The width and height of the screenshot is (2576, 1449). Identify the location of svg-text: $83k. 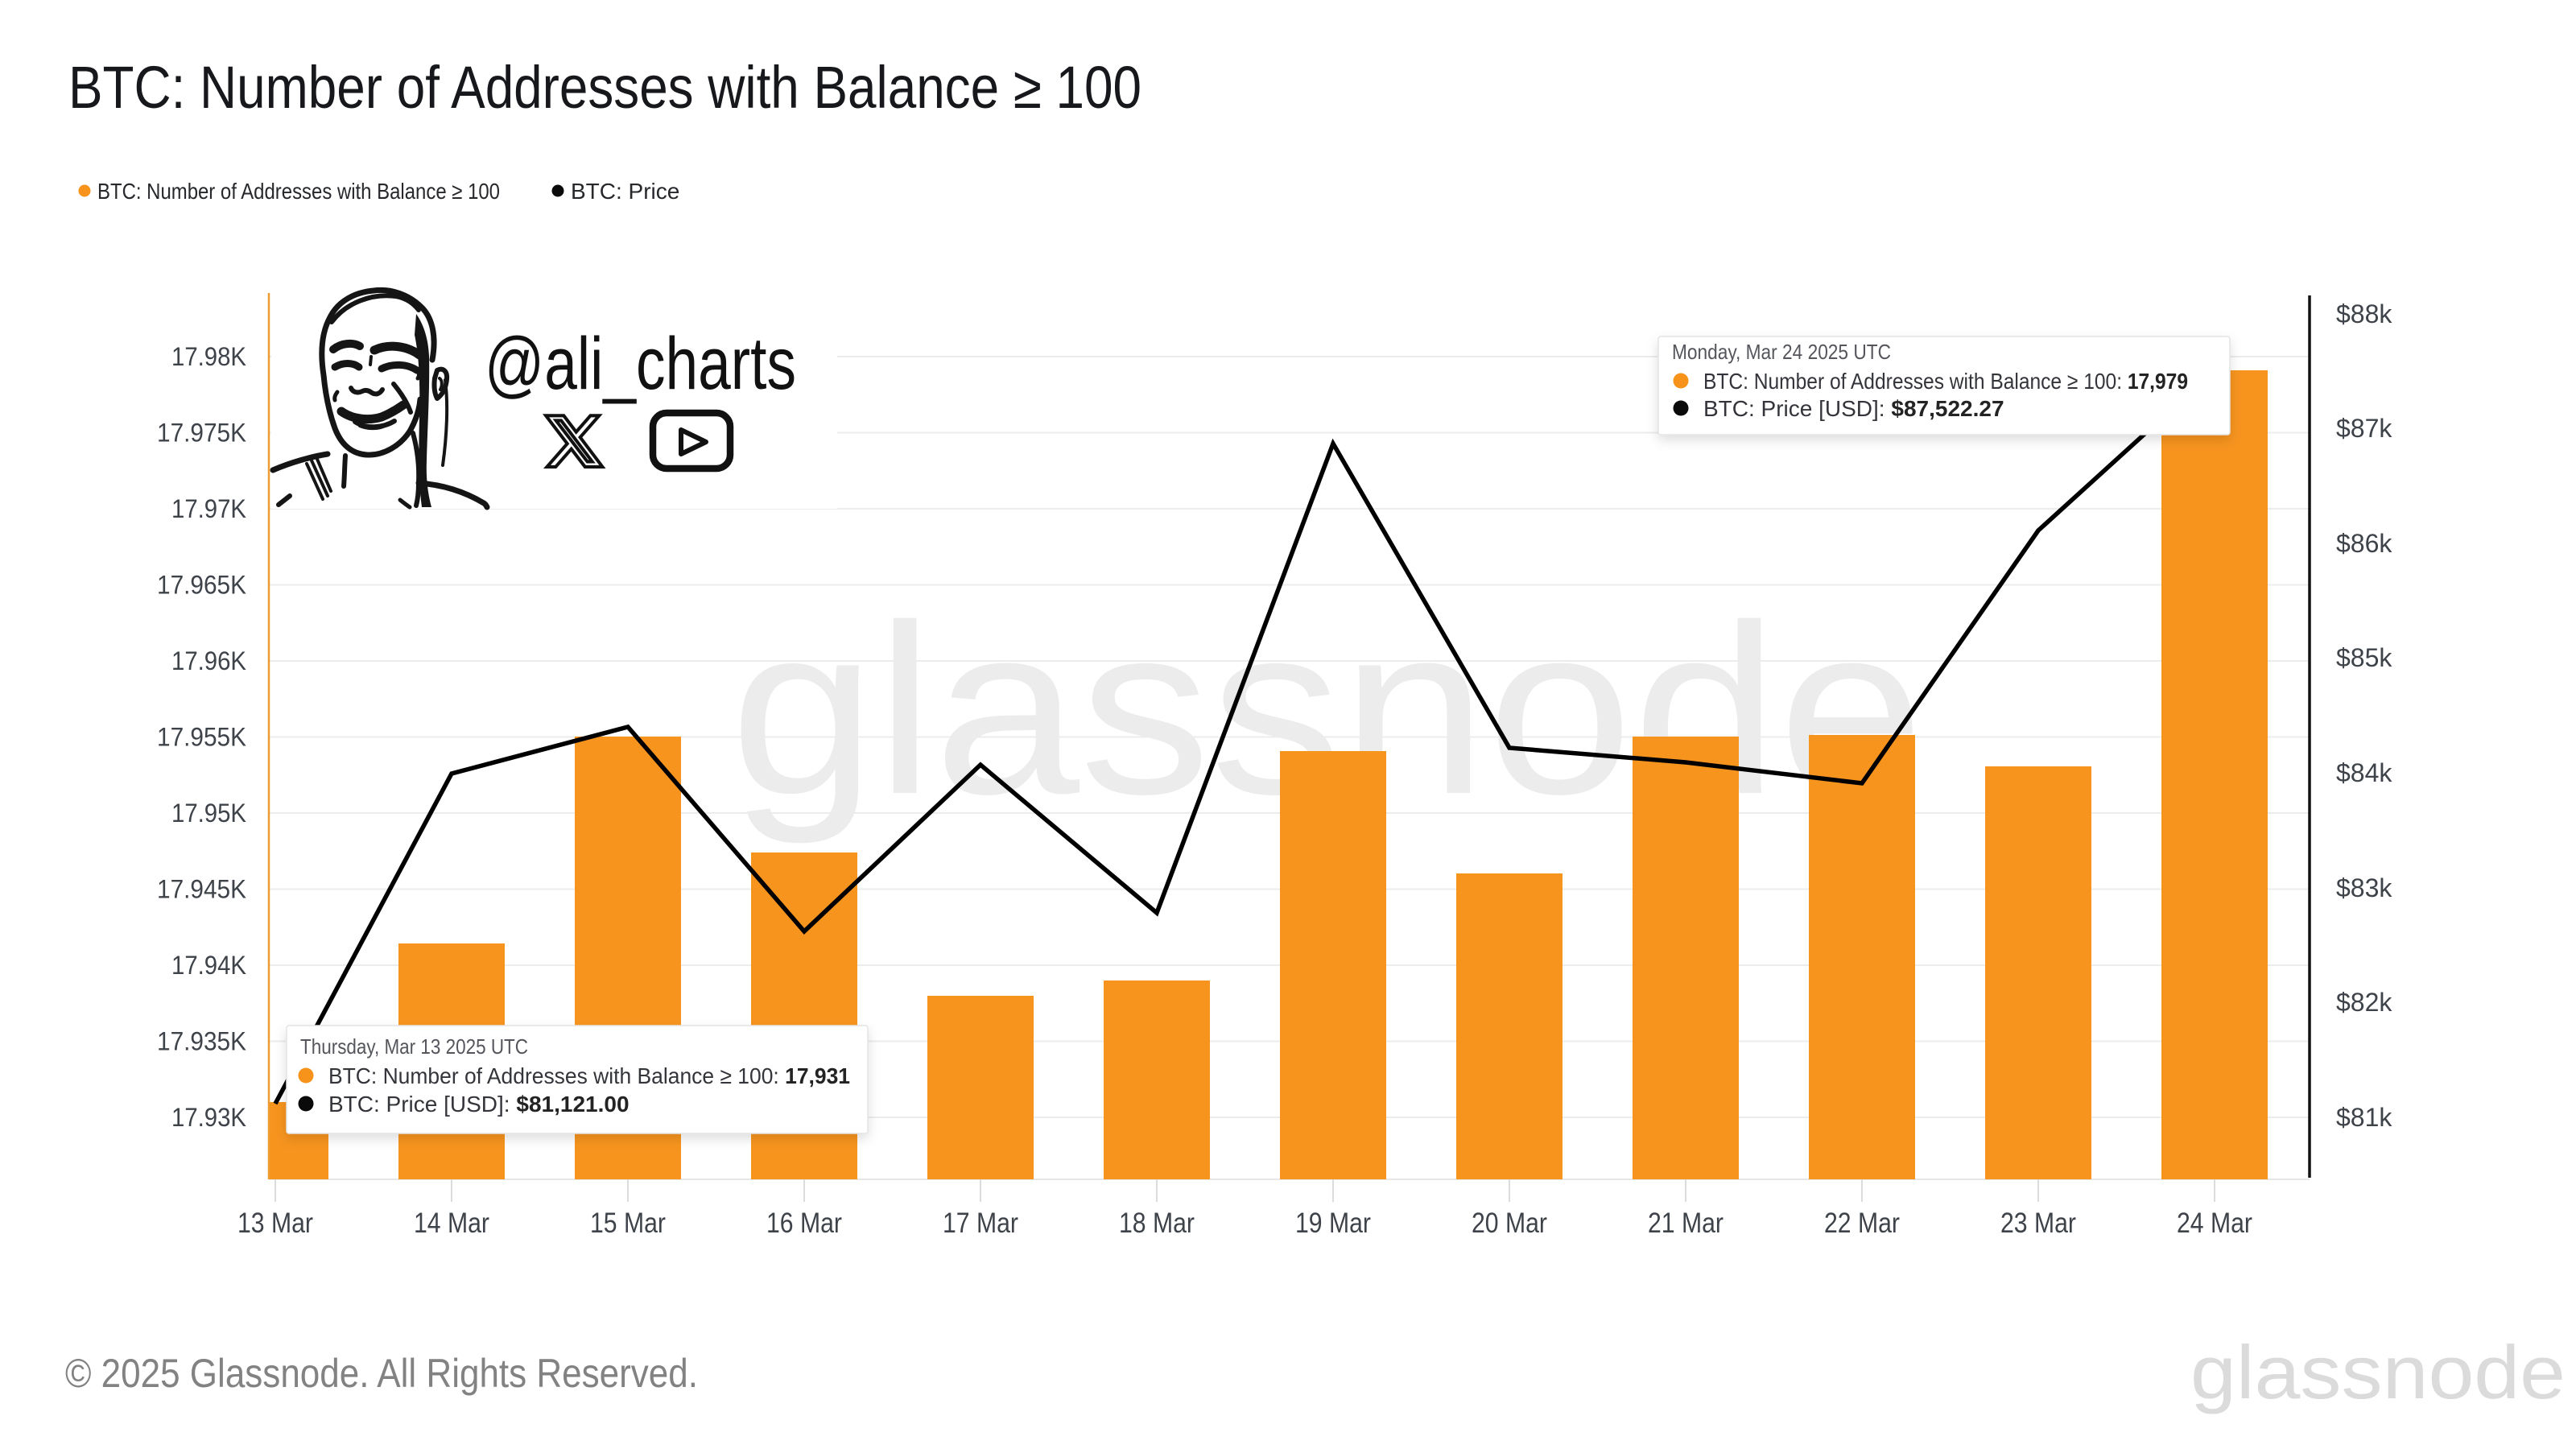
(2364, 887).